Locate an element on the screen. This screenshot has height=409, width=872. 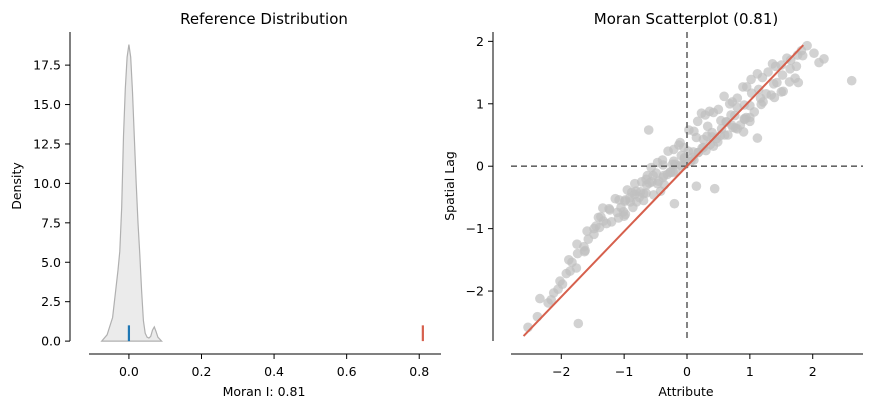
left-x-tick-label: 0.6 is located at coordinates (347, 371).